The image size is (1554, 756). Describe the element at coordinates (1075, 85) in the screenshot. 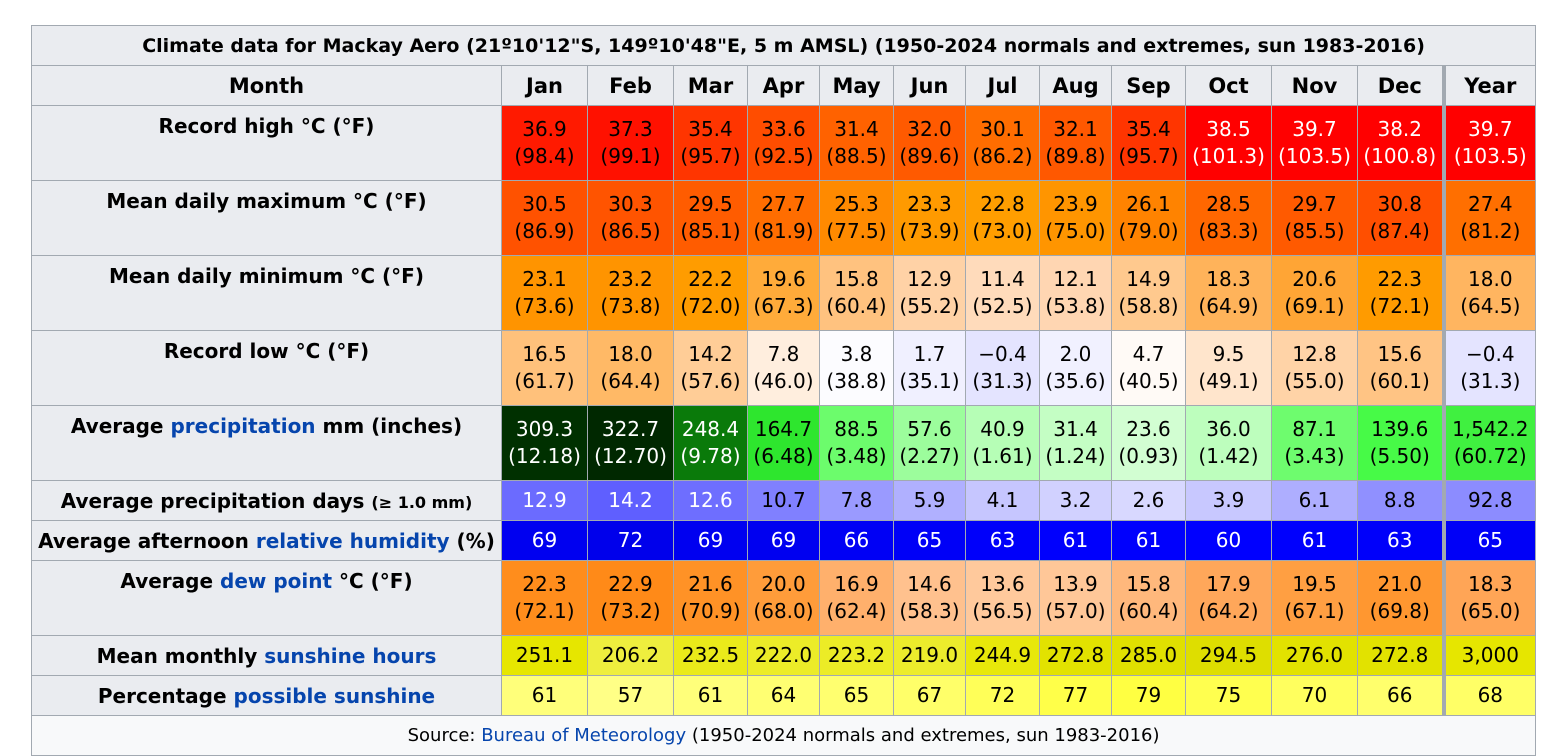

I see `month-header-7: Aug` at that location.